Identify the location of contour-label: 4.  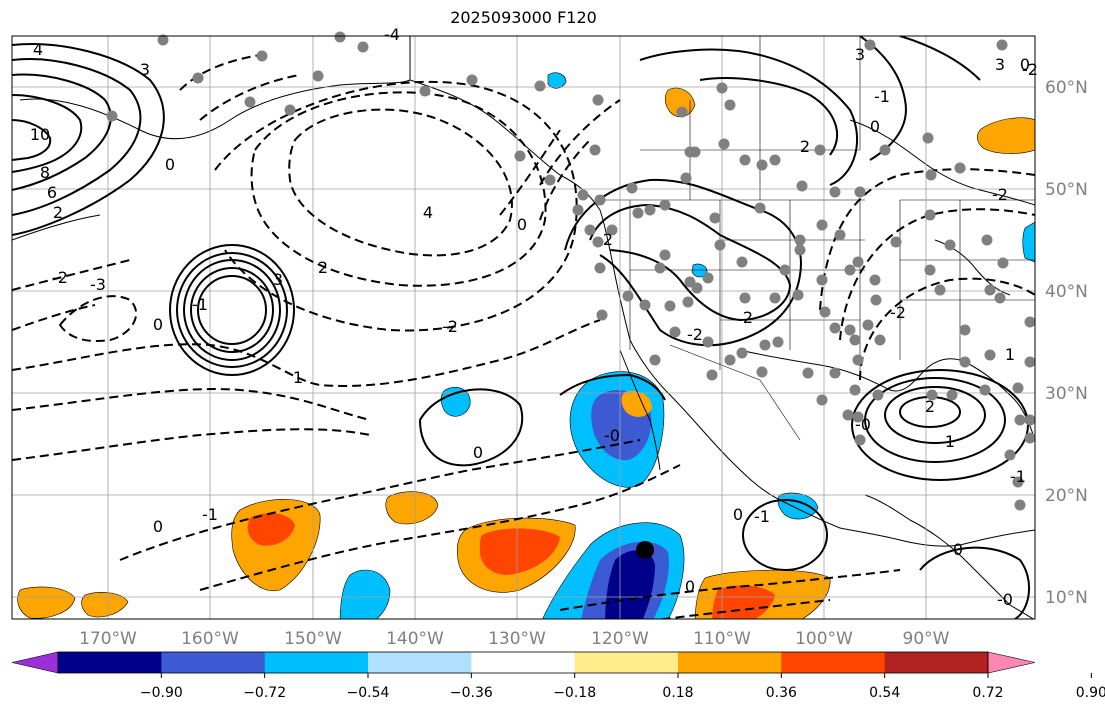
(38, 49).